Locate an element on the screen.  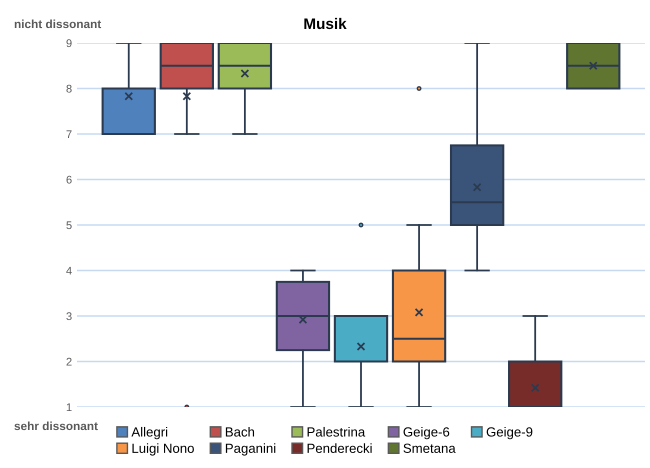
legend-label: Allegri is located at coordinates (149, 433).